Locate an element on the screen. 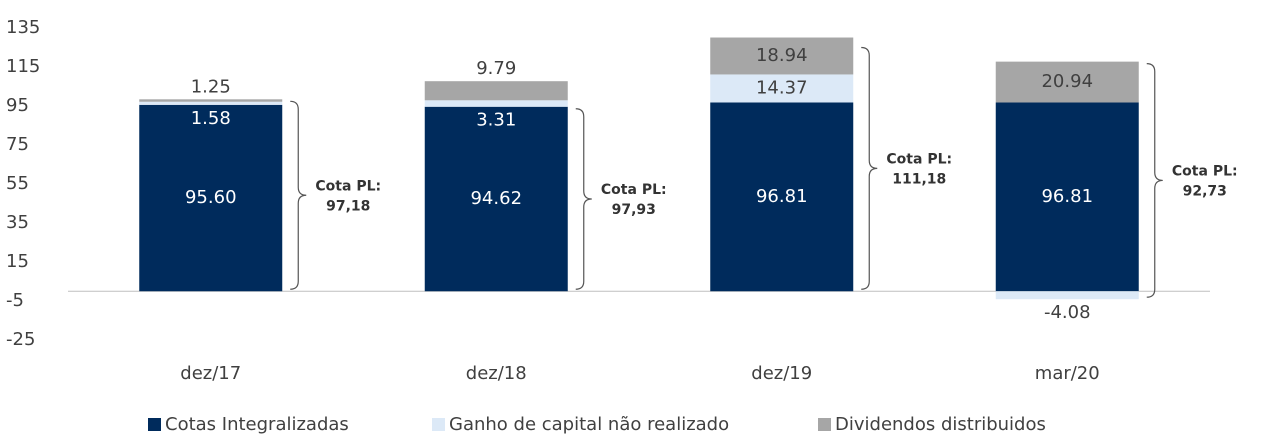 Image resolution: width=1273 pixels, height=442 pixels. data-label: -4.08 is located at coordinates (1067, 312).